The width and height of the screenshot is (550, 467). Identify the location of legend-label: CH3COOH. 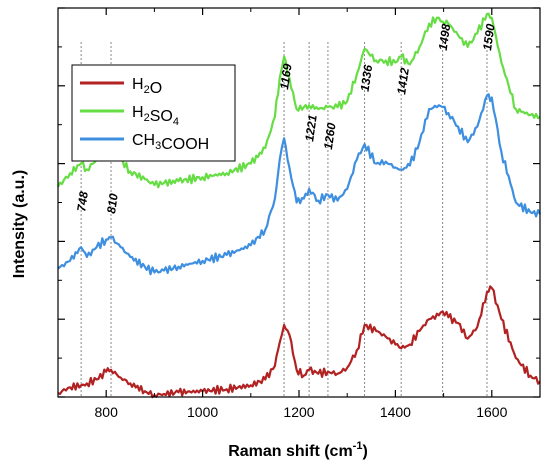
(170, 142).